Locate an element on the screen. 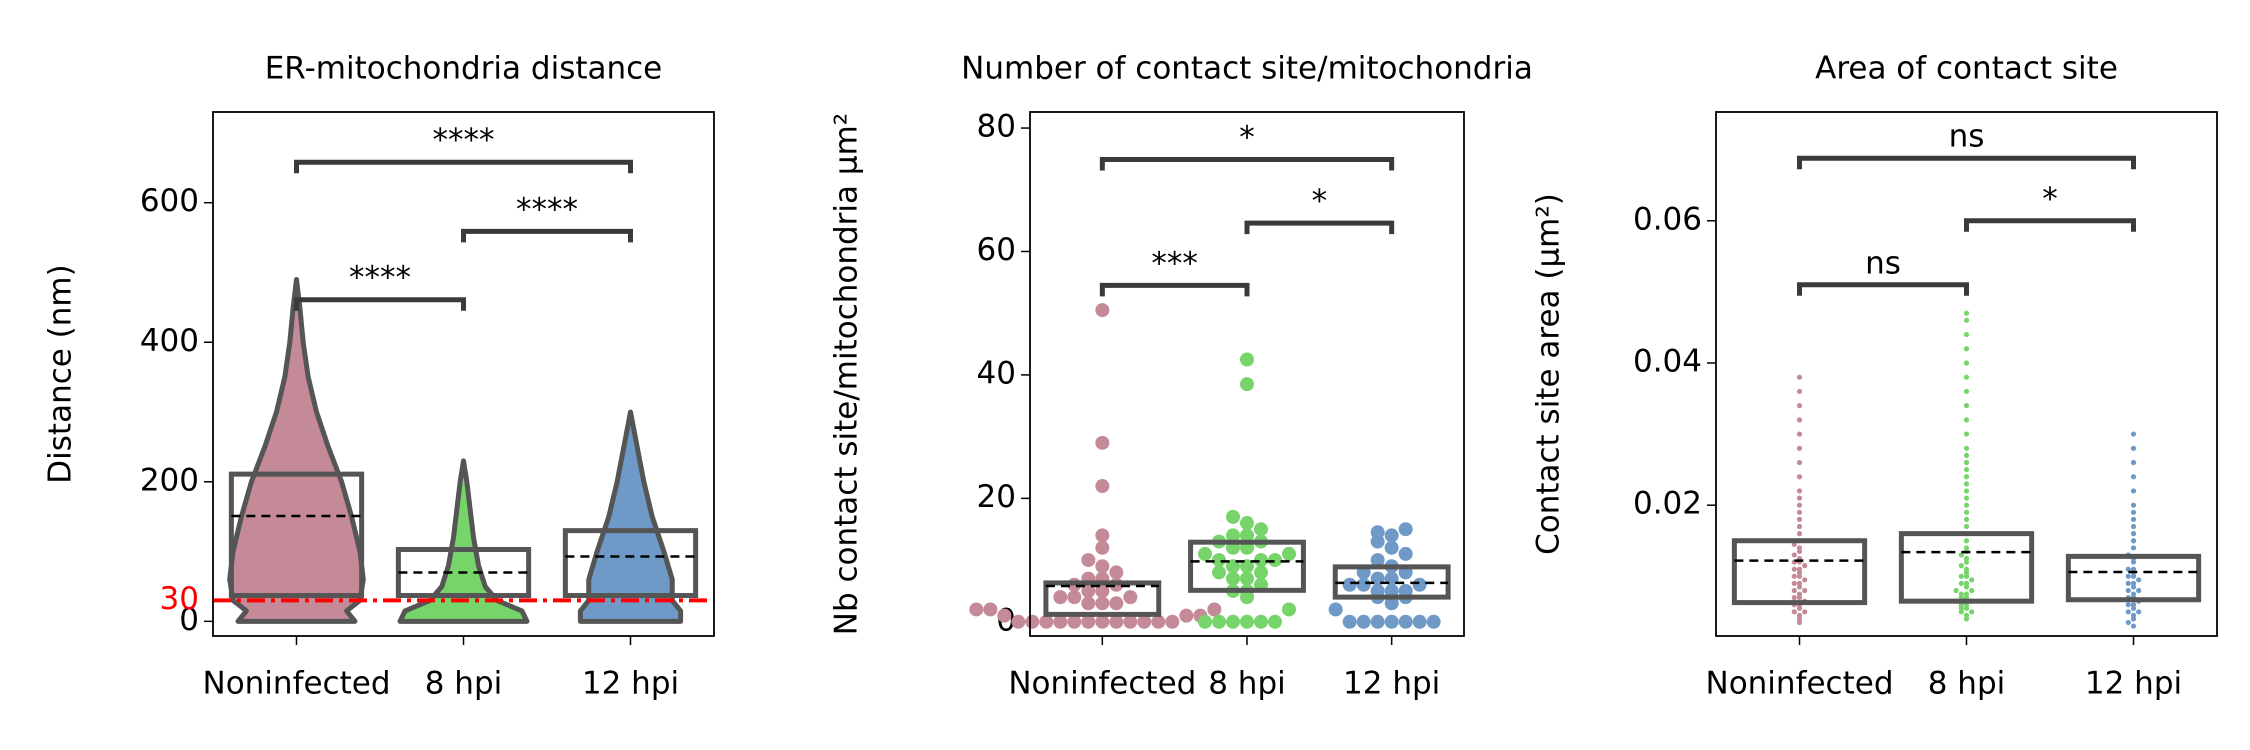 This screenshot has height=750, width=2250. y-tick-label: 400 is located at coordinates (169, 341).